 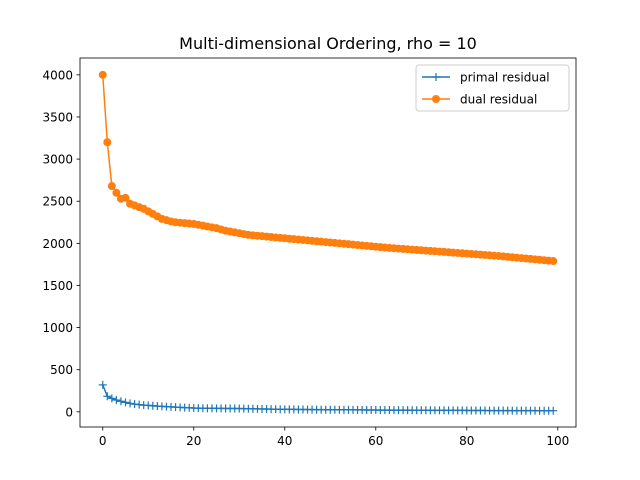 What do you see at coordinates (57, 328) in the screenshot?
I see `y-tick-label: 1000` at bounding box center [57, 328].